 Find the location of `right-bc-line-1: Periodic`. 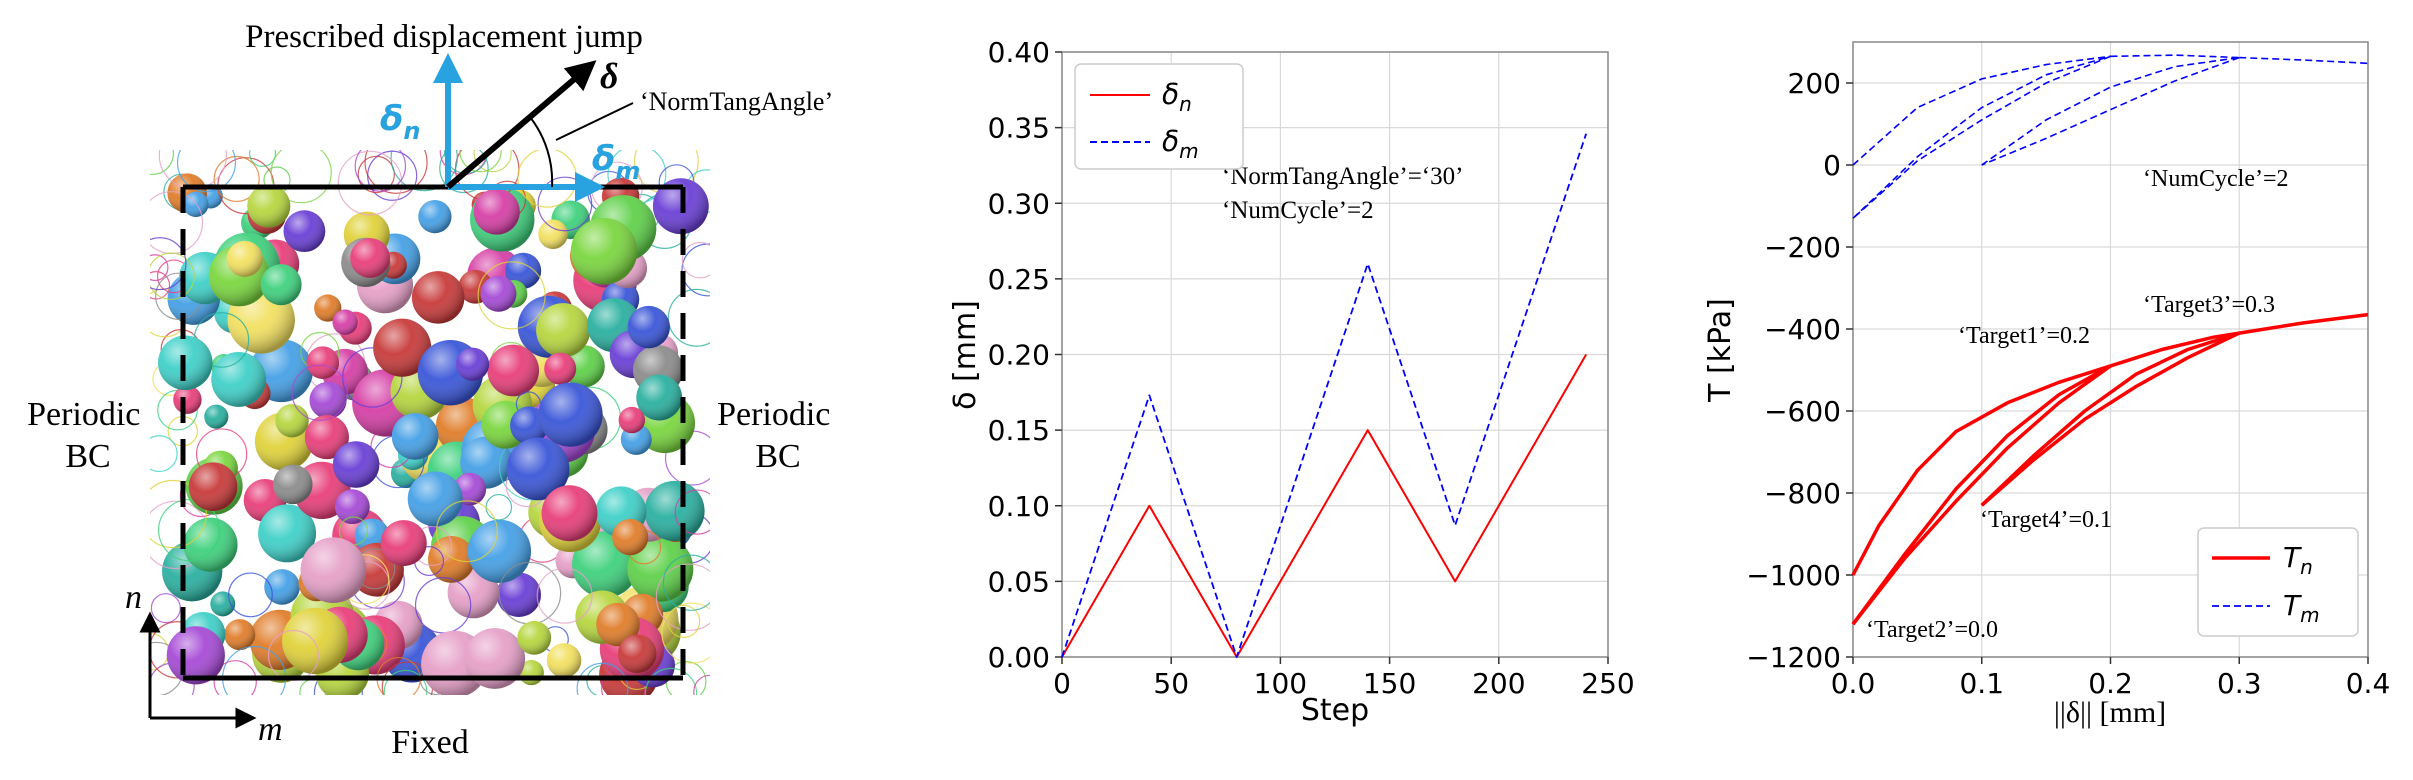

right-bc-line-1: Periodic is located at coordinates (773, 414).